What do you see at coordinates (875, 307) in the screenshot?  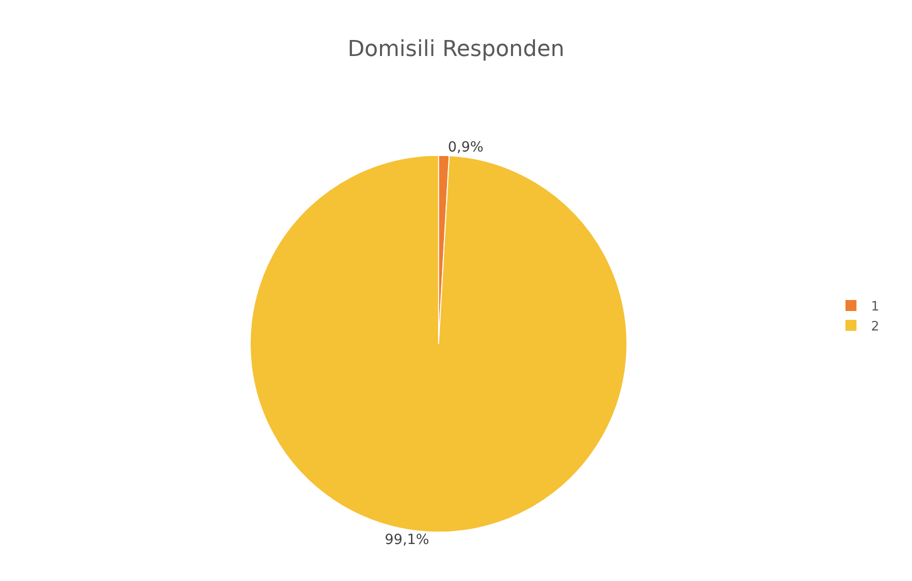 I see `legend-label: 1` at bounding box center [875, 307].